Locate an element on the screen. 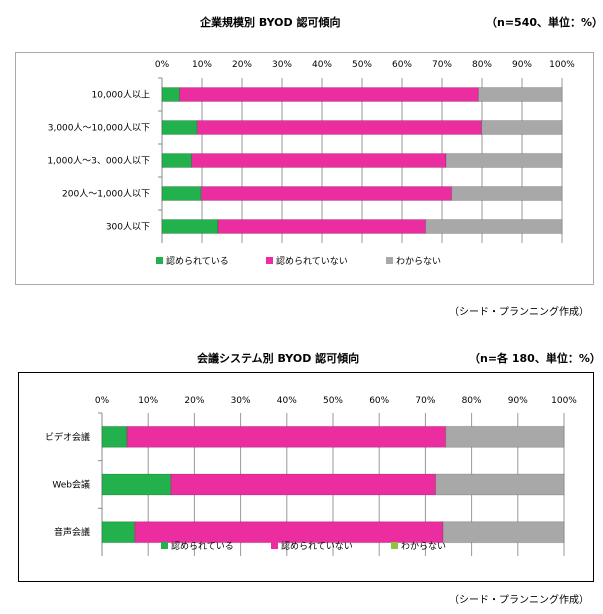 Image resolution: width=603 pixels, height=614 pixels. chart1-title: 企業規模別 BYOD 認可傾向 is located at coordinates (270, 22).